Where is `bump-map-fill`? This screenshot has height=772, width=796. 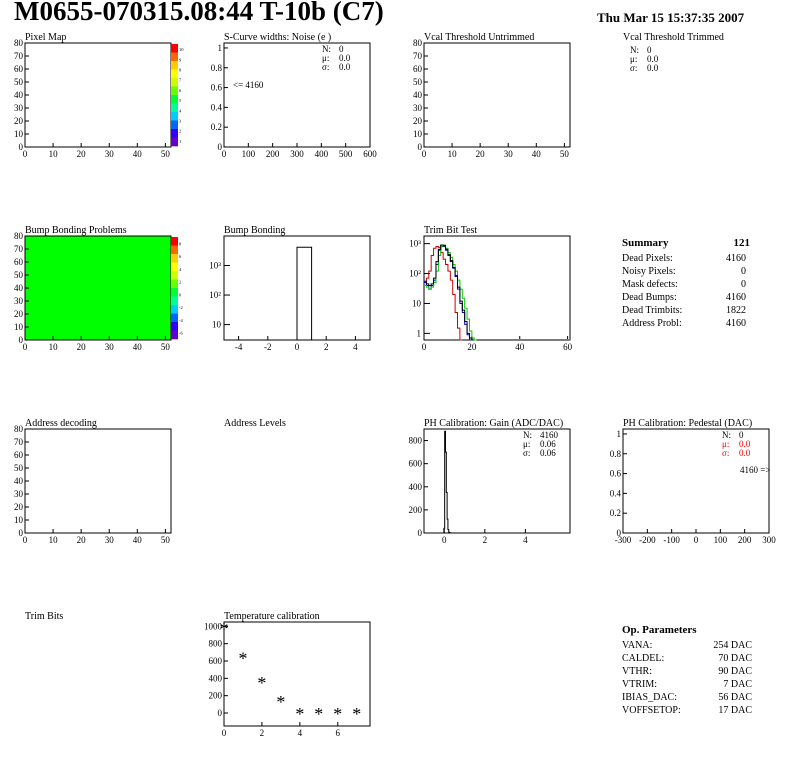
bump-map-fill is located at coordinates (98, 288).